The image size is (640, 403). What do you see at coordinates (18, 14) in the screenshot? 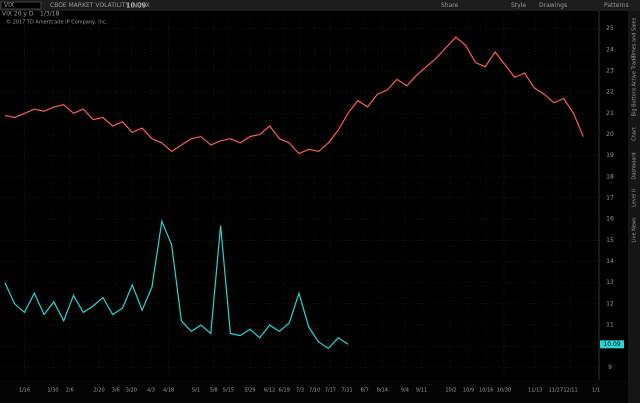
I see `study-label: VIX 20 y D` at bounding box center [18, 14].